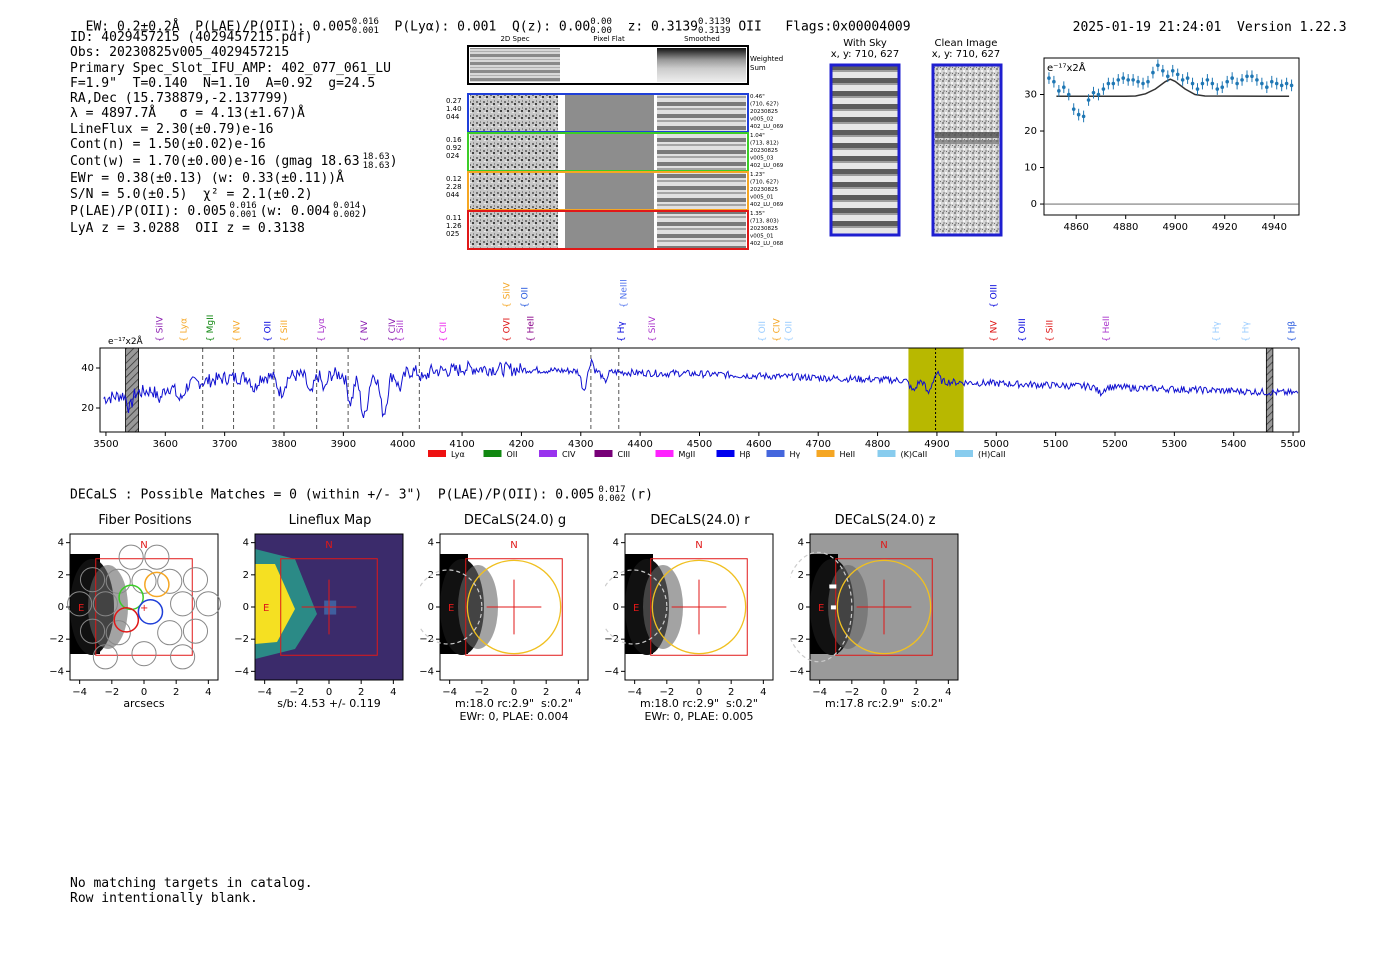  I want to click on search-box, so click(514, 607).